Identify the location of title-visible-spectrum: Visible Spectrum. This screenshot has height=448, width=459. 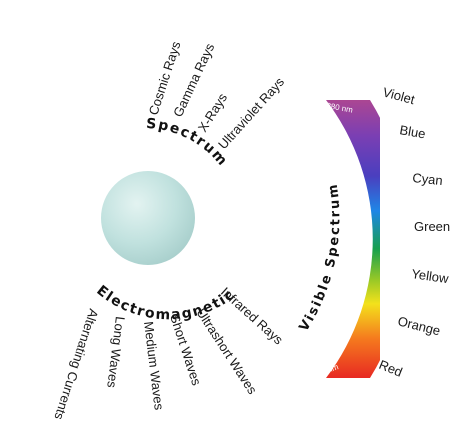
(320, 258).